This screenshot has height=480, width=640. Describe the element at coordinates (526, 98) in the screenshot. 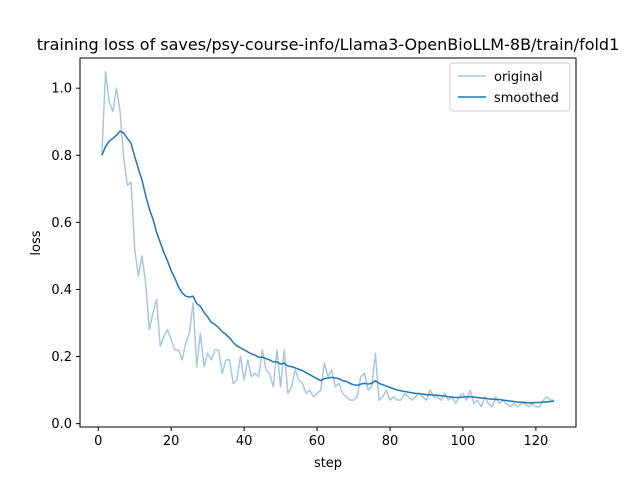

I see `legend-label-smoothed: smoothed` at that location.